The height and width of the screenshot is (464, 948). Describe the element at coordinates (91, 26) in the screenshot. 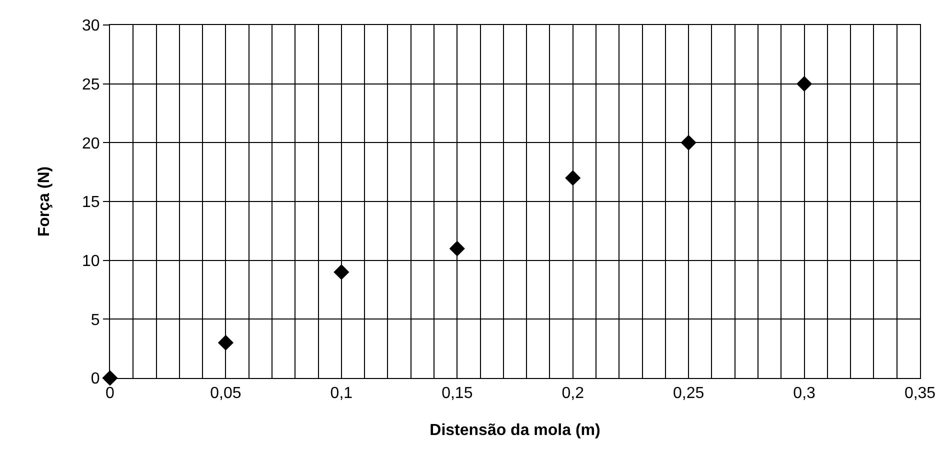

I see `y-tick-label: 30` at that location.